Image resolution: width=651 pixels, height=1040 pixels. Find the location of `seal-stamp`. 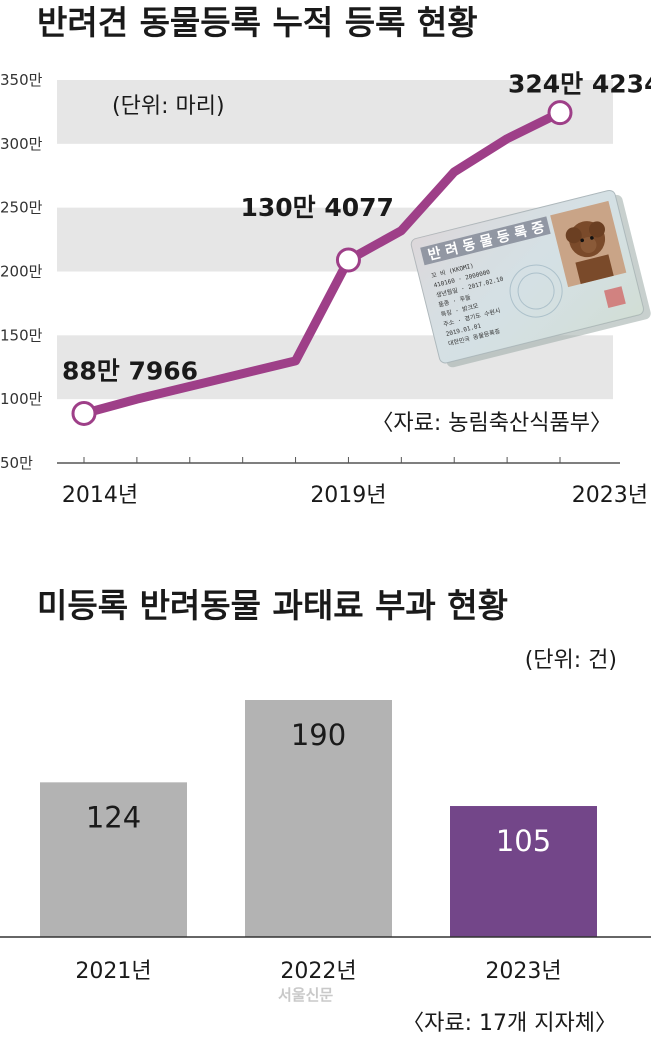

seal-stamp is located at coordinates (614, 297).